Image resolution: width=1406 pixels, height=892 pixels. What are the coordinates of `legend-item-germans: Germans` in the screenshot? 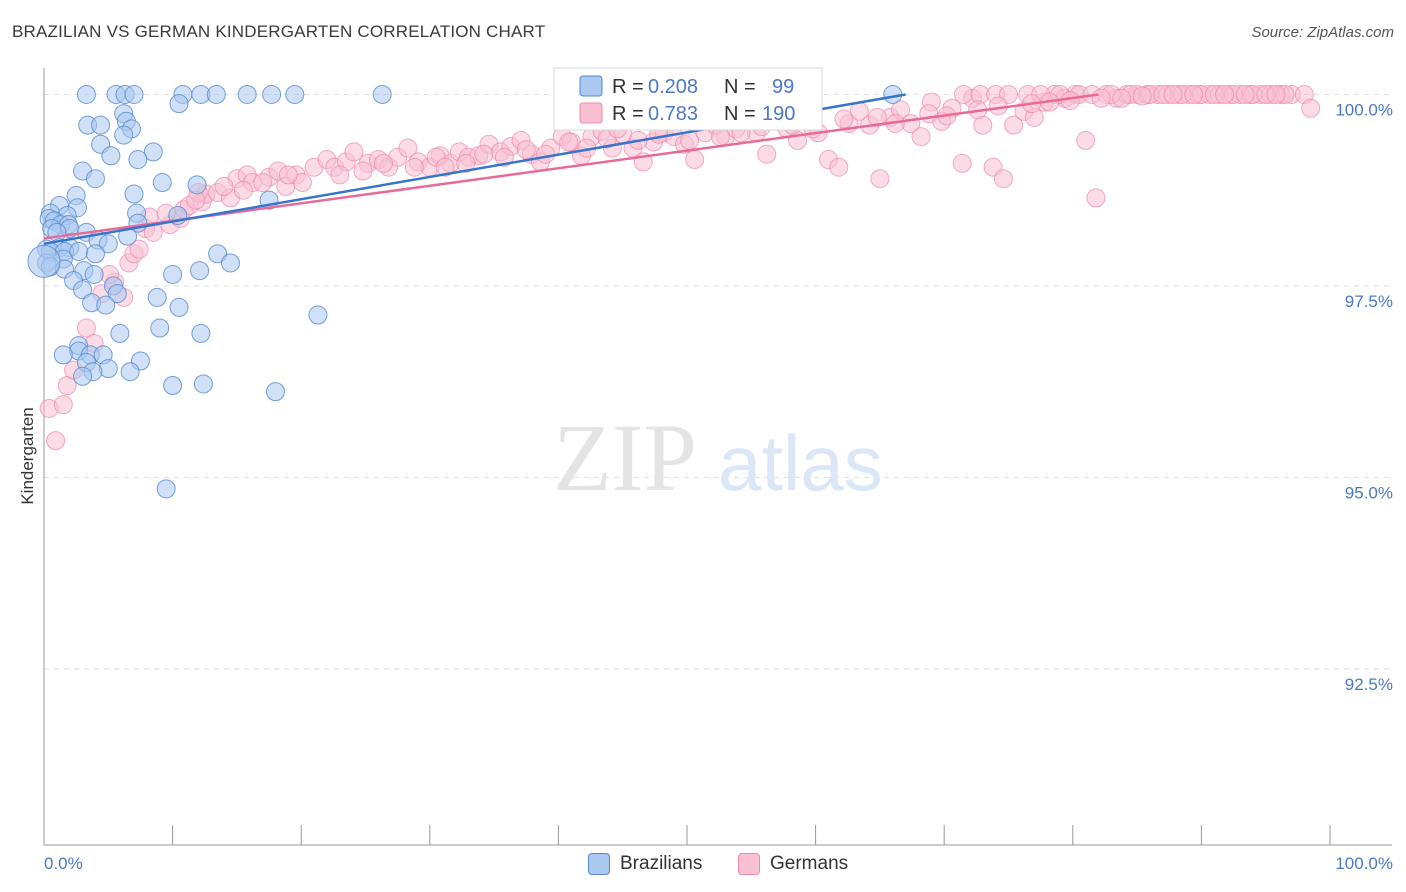 It's located at (793, 864).